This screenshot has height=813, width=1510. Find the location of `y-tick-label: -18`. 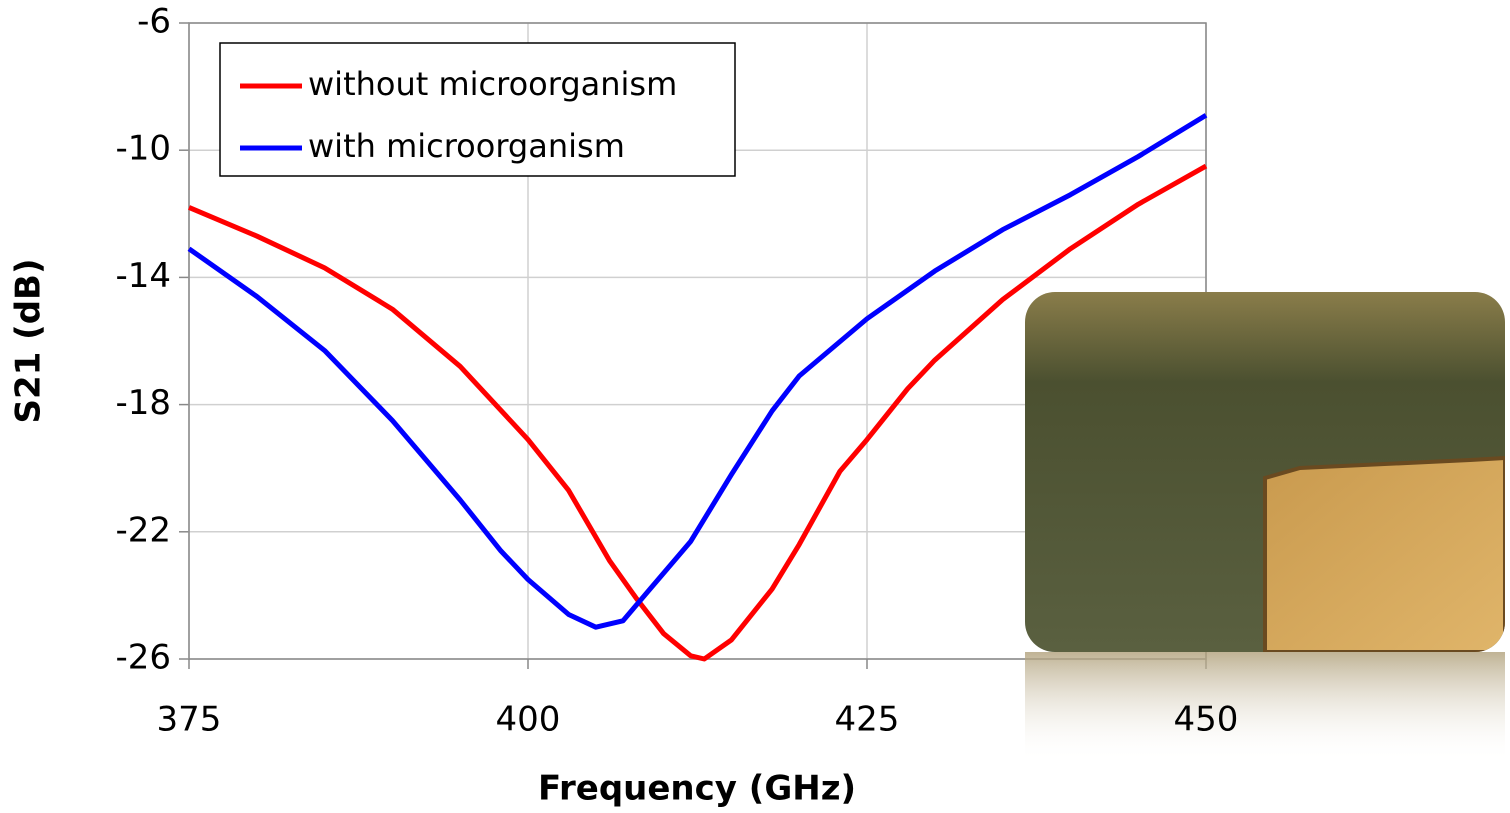

y-tick-label: -18 is located at coordinates (143, 403).